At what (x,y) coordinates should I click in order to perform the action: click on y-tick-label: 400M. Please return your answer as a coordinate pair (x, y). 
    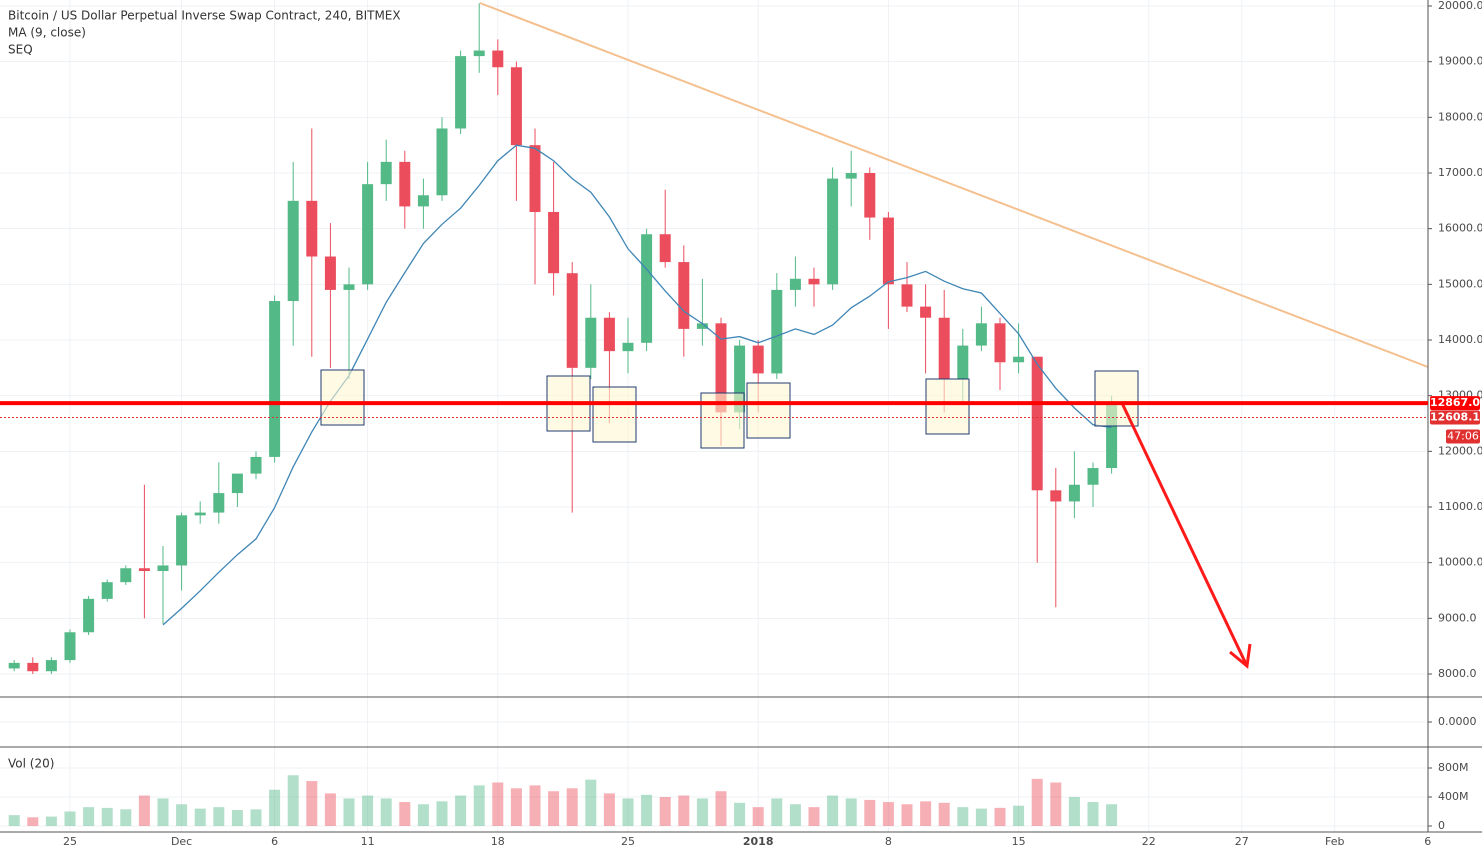
    Looking at the image, I should click on (1453, 796).